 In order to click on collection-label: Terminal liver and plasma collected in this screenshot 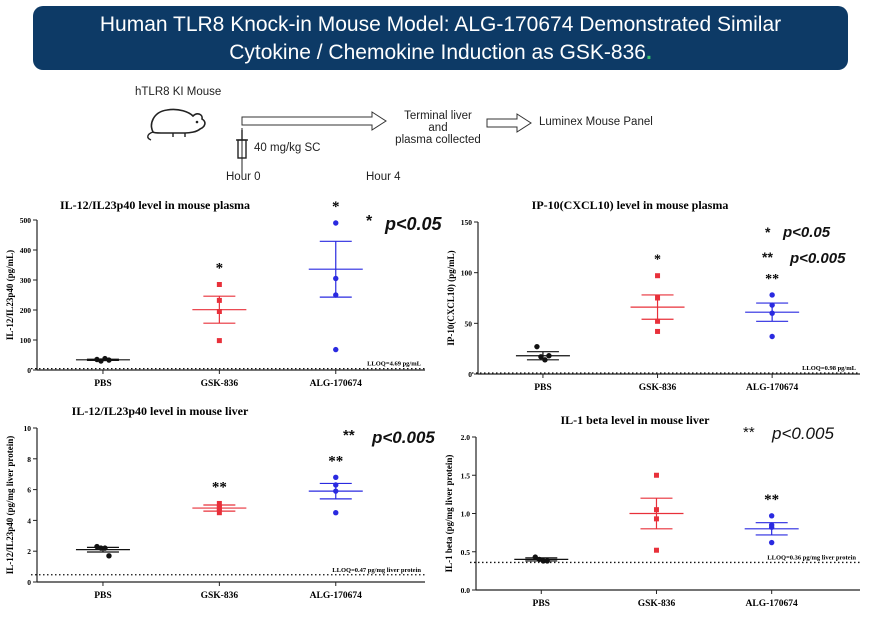, I will do `click(438, 128)`.